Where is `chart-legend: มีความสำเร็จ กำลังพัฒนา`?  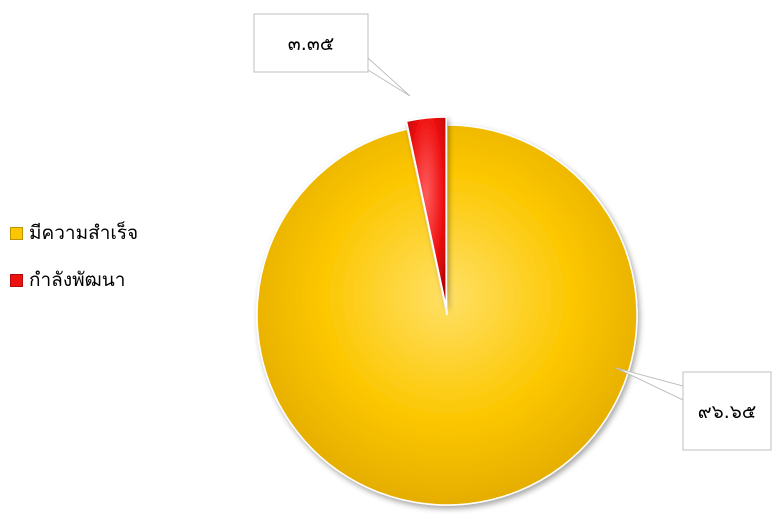
chart-legend: มีความสำเร็จ กำลังพัฒนา is located at coordinates (74, 265).